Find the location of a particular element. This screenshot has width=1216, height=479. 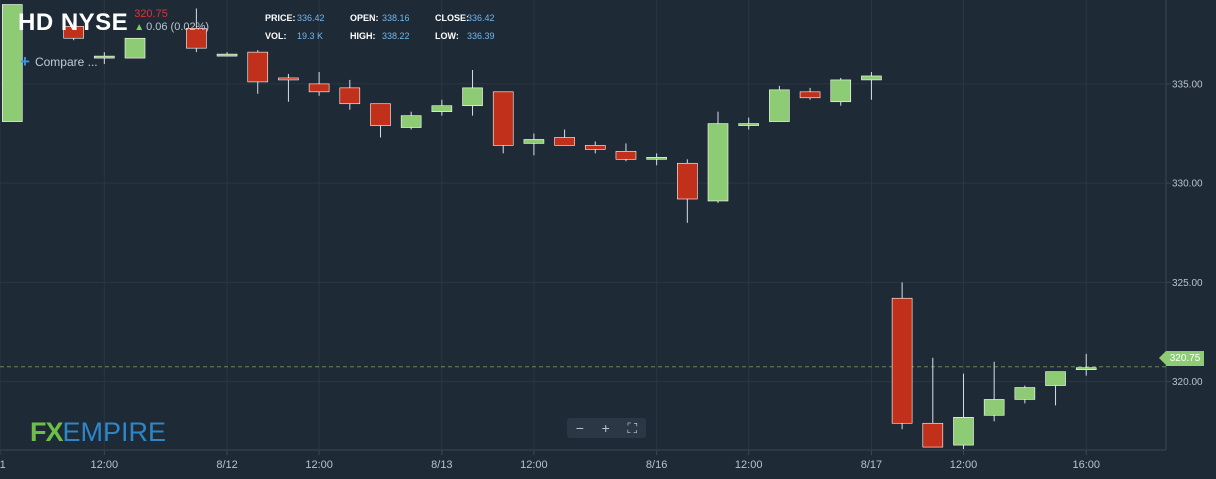

ticker-price-block: 320.75 ▲ 0.06 (0.02%) is located at coordinates (171, 21).